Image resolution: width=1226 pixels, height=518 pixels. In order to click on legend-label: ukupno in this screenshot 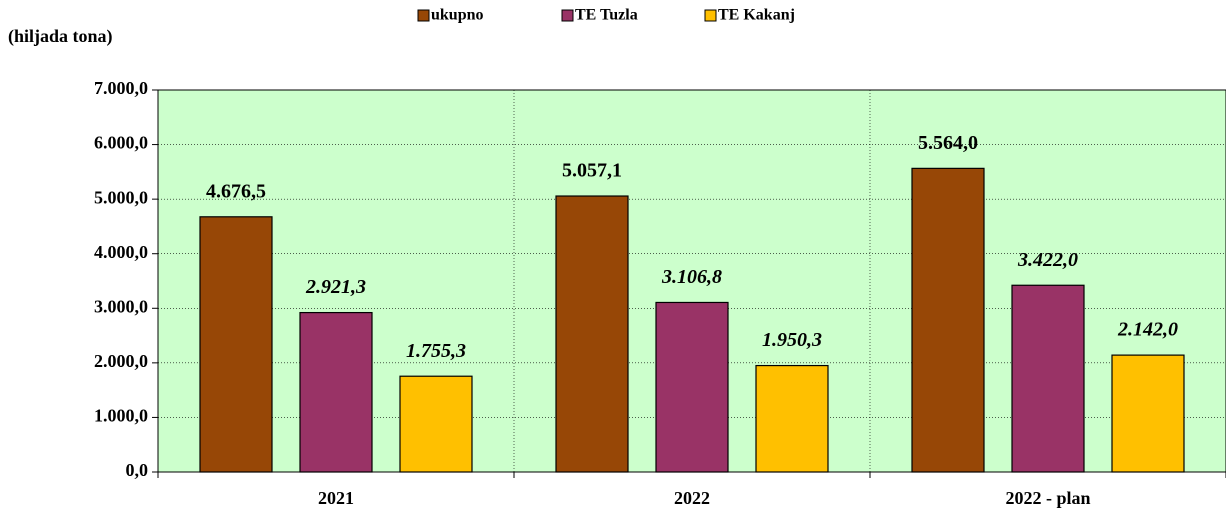, I will do `click(457, 15)`.